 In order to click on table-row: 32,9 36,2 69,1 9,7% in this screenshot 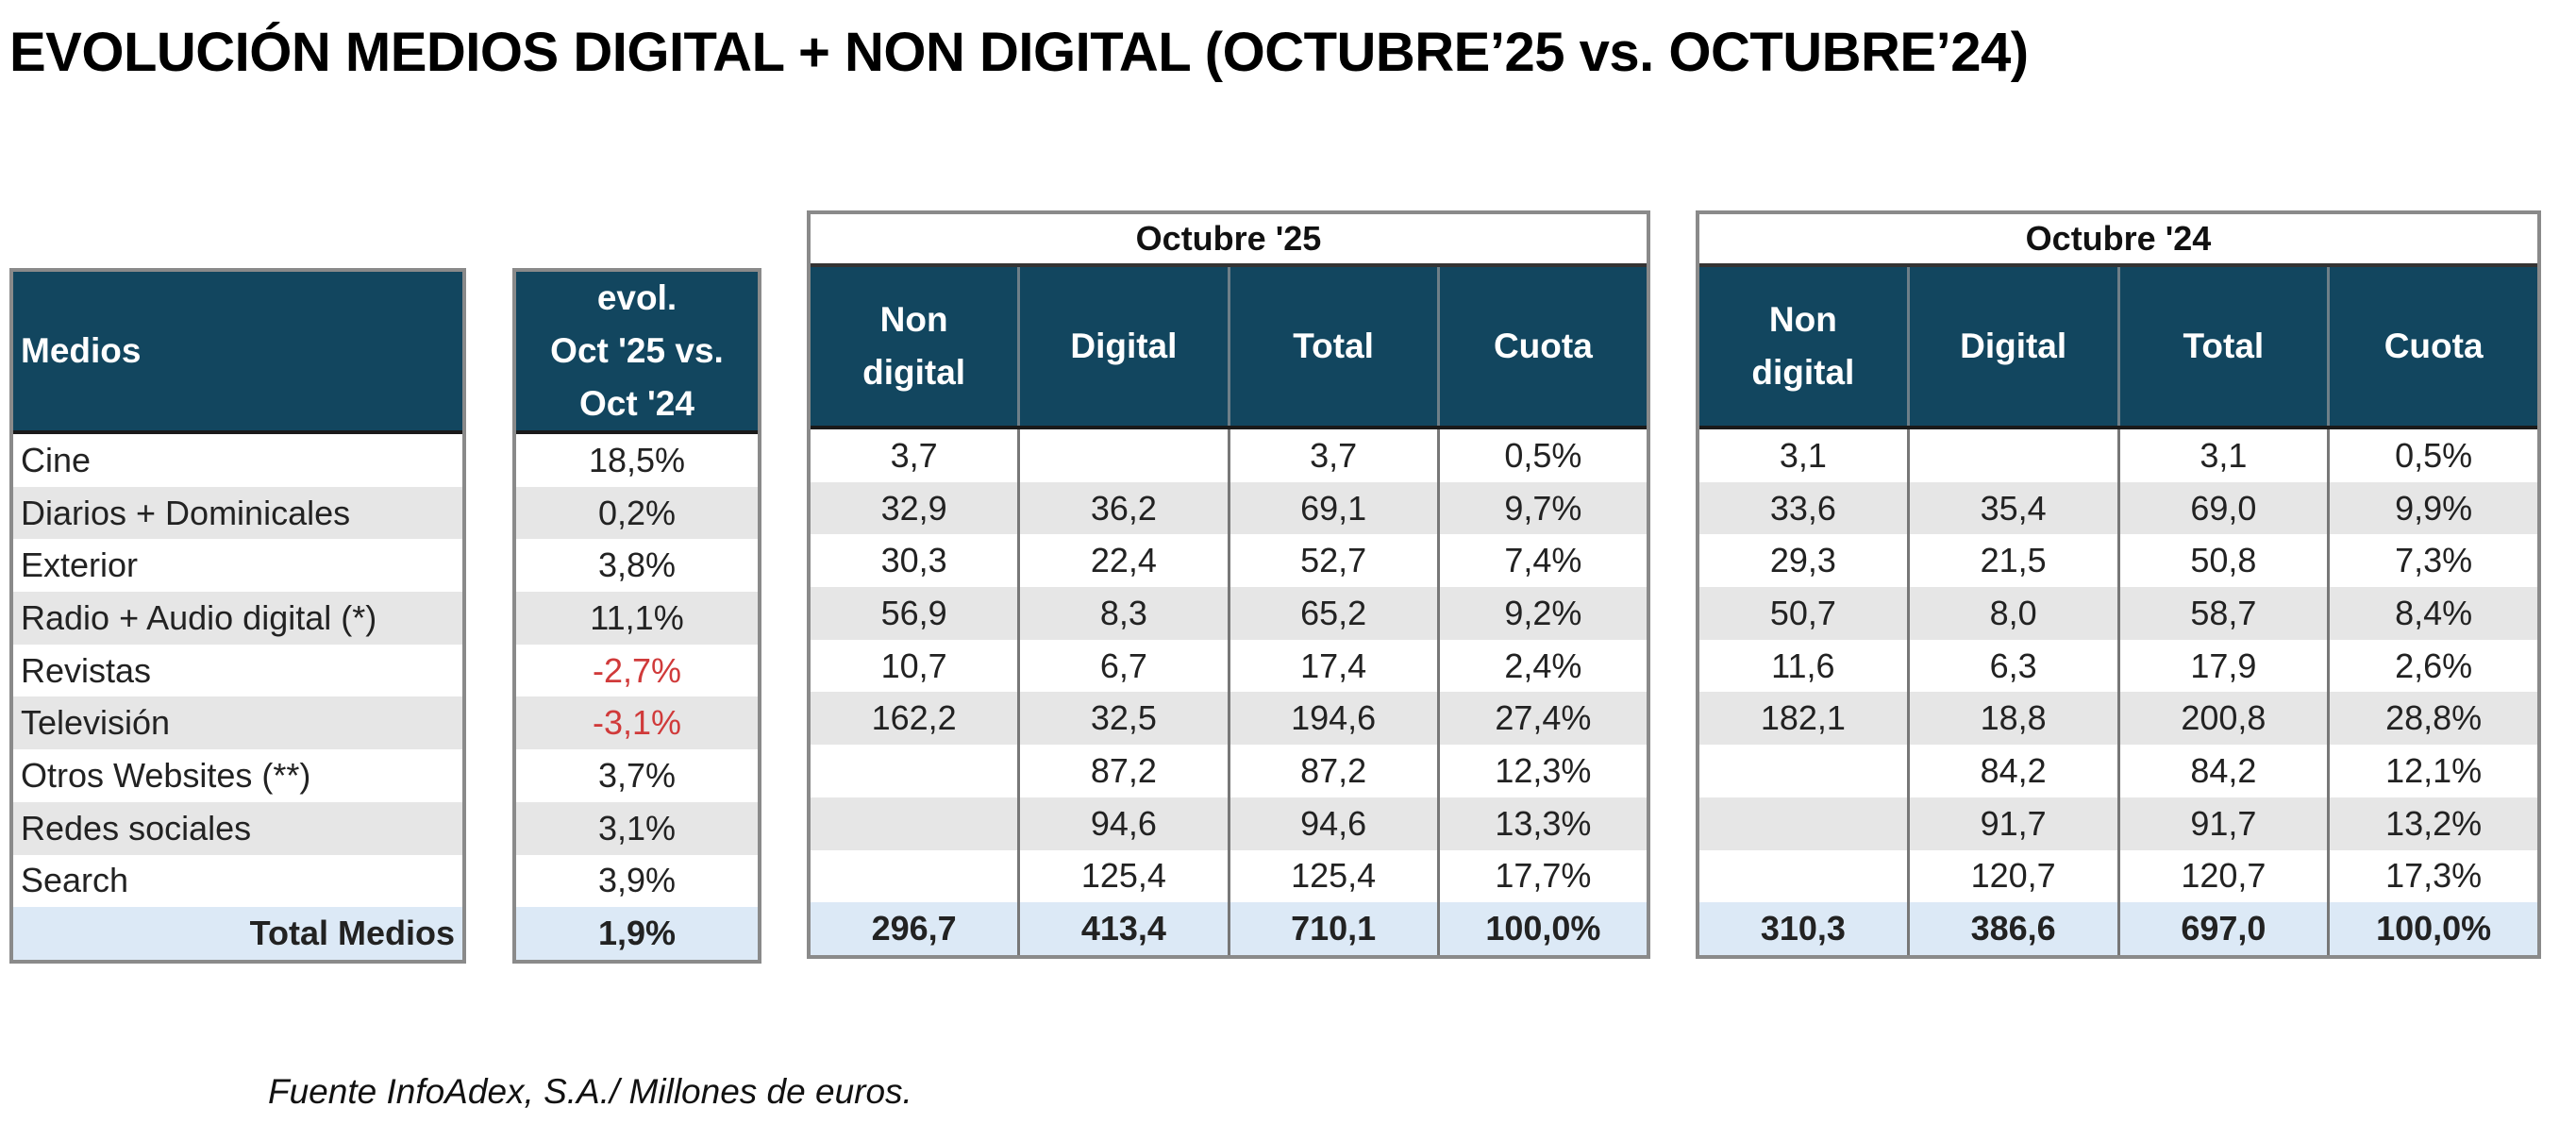, I will do `click(1229, 508)`.